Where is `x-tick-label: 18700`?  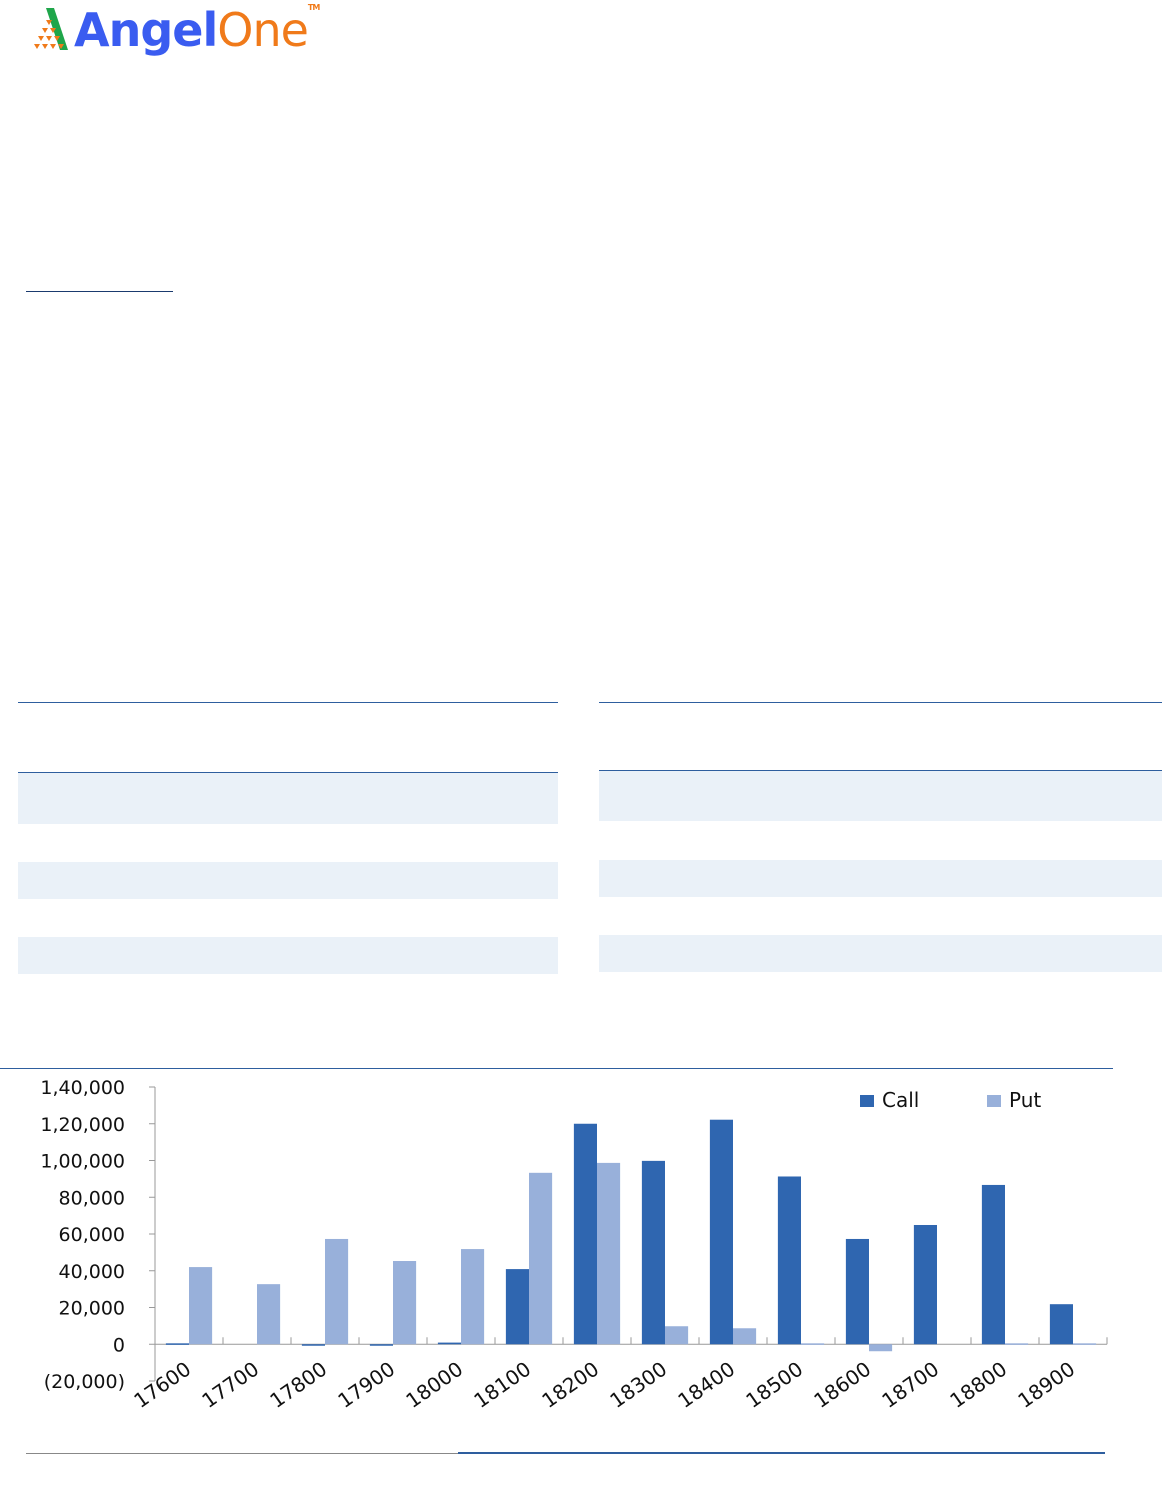 x-tick-label: 18700 is located at coordinates (910, 1385).